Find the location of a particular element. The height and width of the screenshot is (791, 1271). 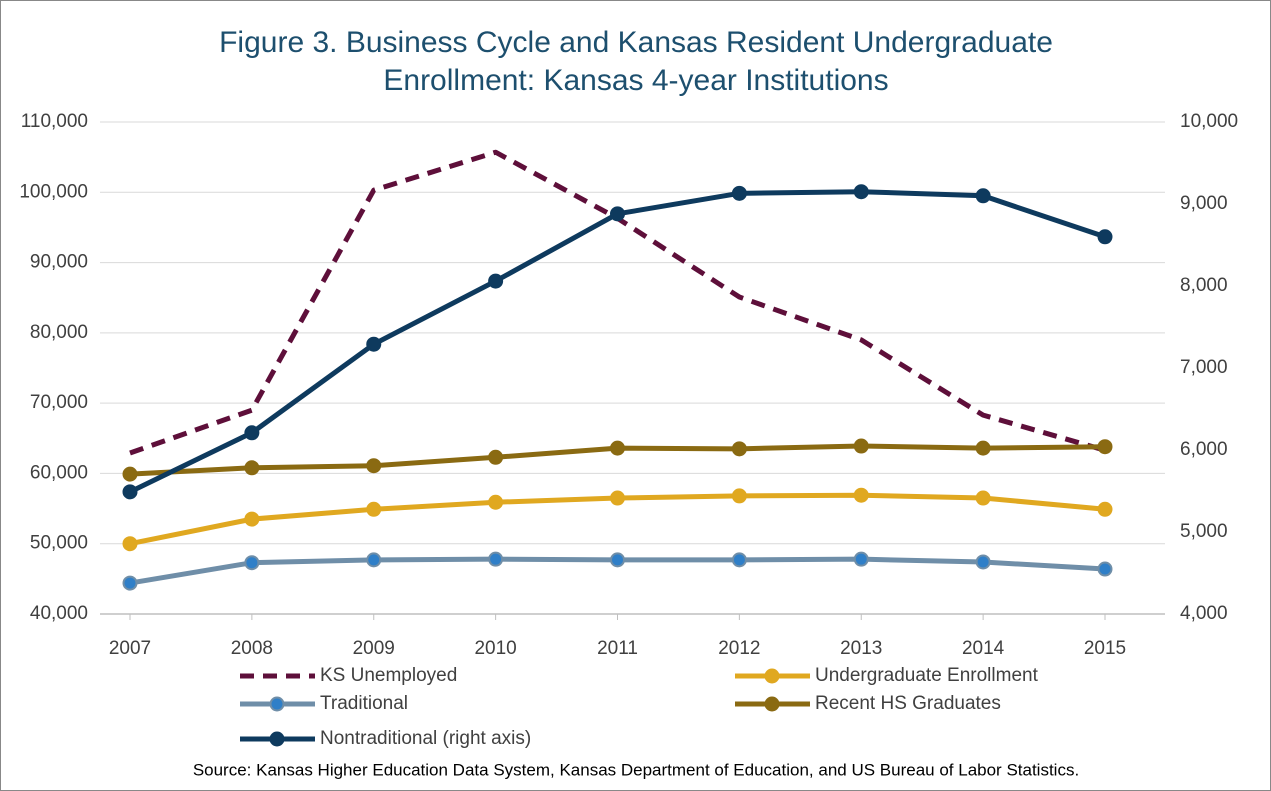

legend-label: Nontraditional (right axis) is located at coordinates (425, 738).